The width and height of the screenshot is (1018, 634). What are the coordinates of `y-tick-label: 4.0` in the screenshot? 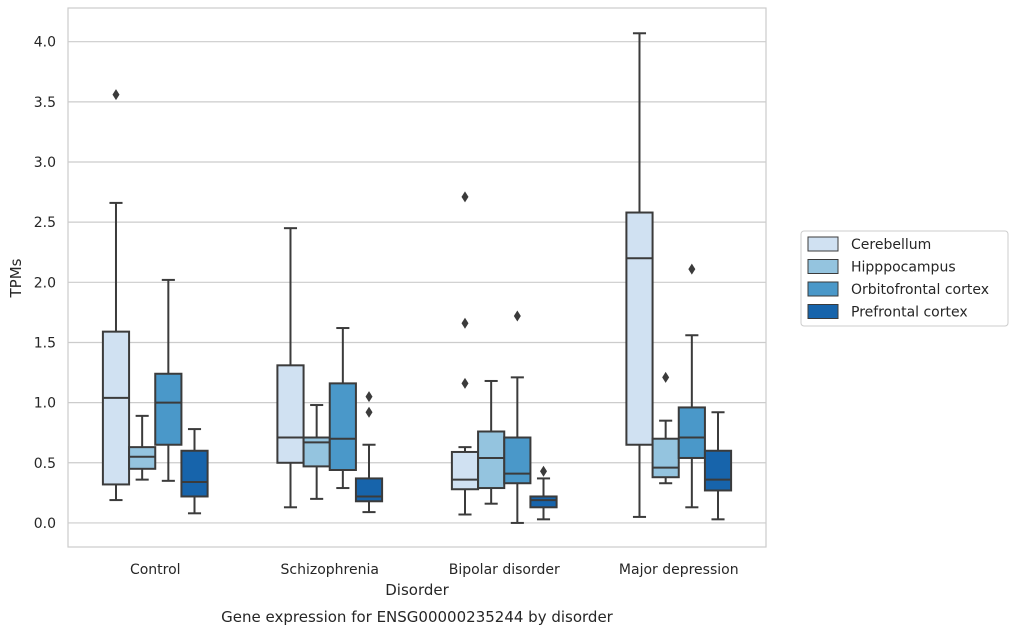 It's located at (45, 43).